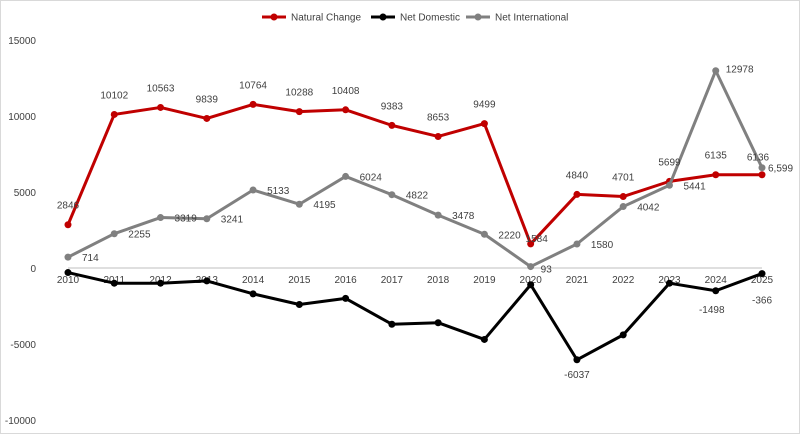 The height and width of the screenshot is (439, 800). I want to click on data-label: 10288, so click(299, 93).